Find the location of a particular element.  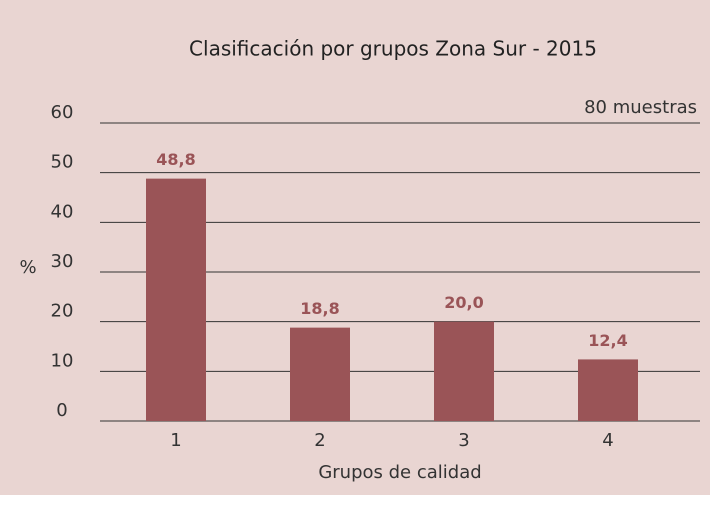

y-tick-label: 30 is located at coordinates (62, 261).